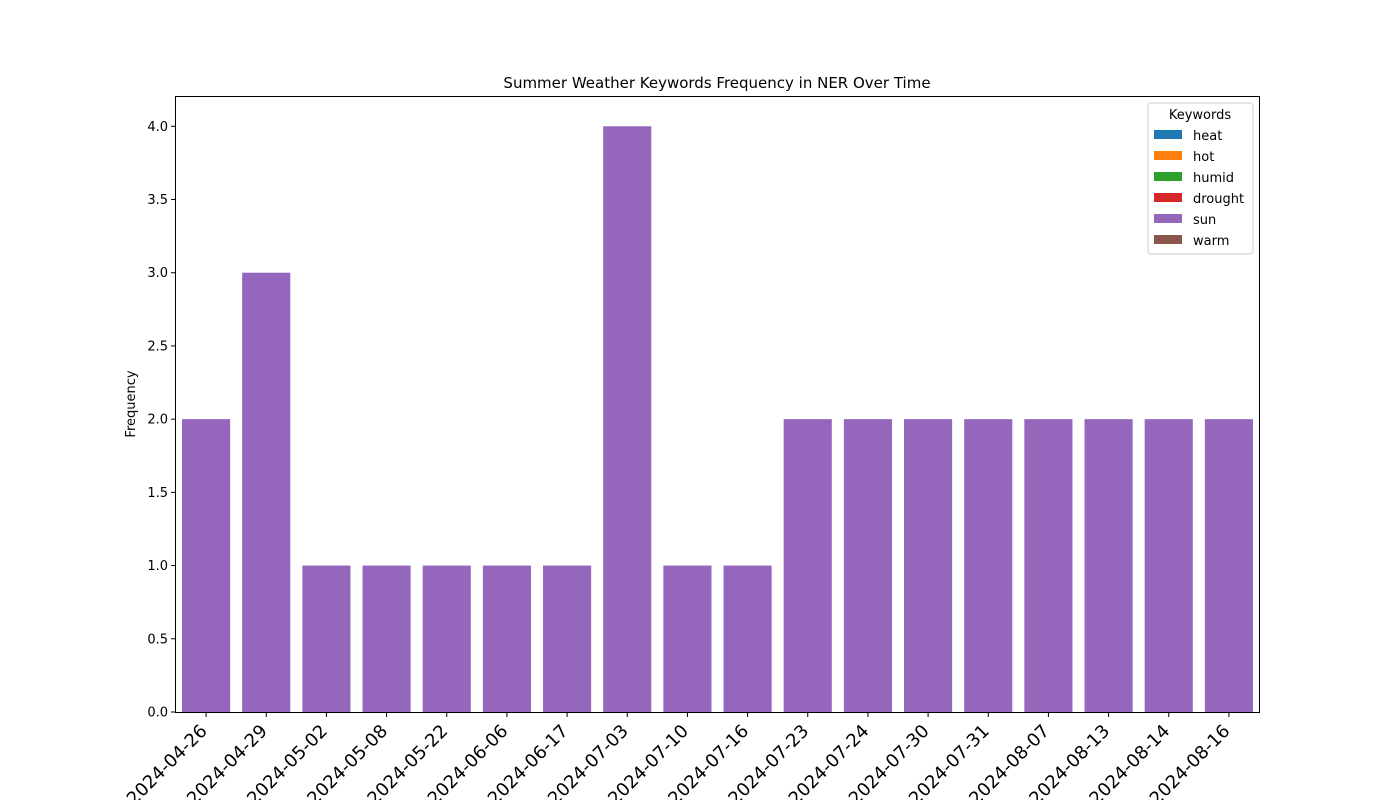 The image size is (1400, 800). What do you see at coordinates (1168, 197) in the screenshot?
I see `legend-swatch-drought` at bounding box center [1168, 197].